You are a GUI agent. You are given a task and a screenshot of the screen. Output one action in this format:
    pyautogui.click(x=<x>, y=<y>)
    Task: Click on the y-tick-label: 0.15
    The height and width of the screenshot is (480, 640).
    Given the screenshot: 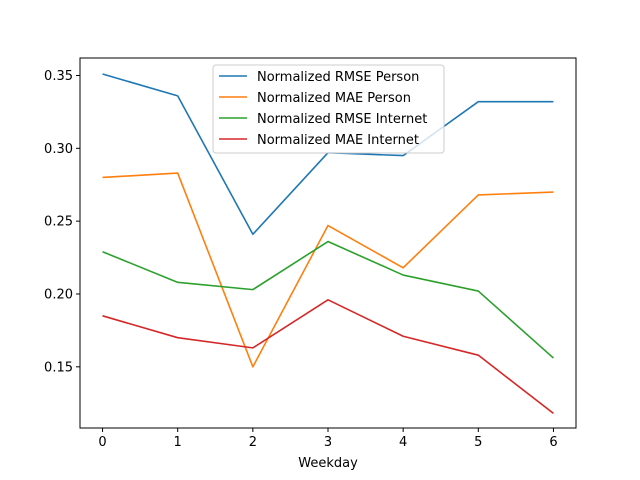 What is the action you would take?
    pyautogui.click(x=58, y=367)
    